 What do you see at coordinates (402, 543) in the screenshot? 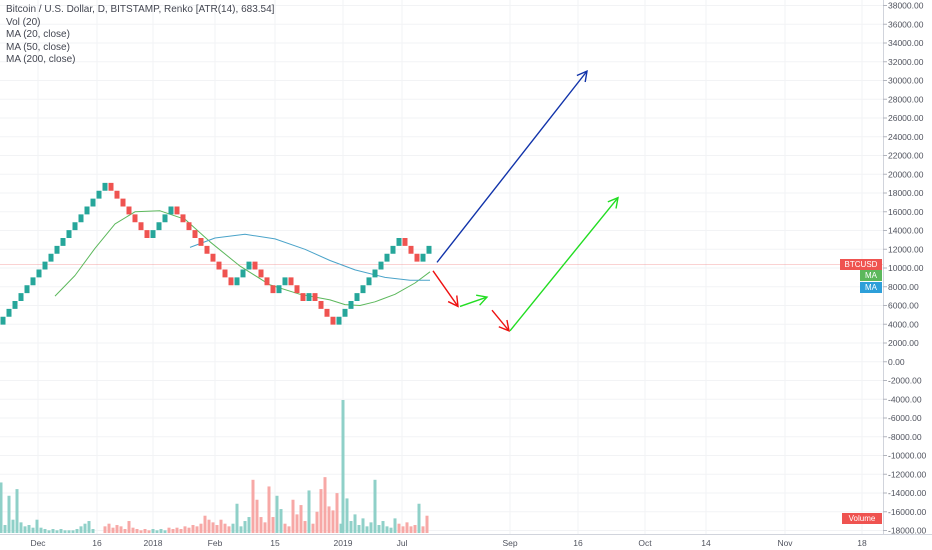
I see `x-tick-label: Jul` at bounding box center [402, 543].